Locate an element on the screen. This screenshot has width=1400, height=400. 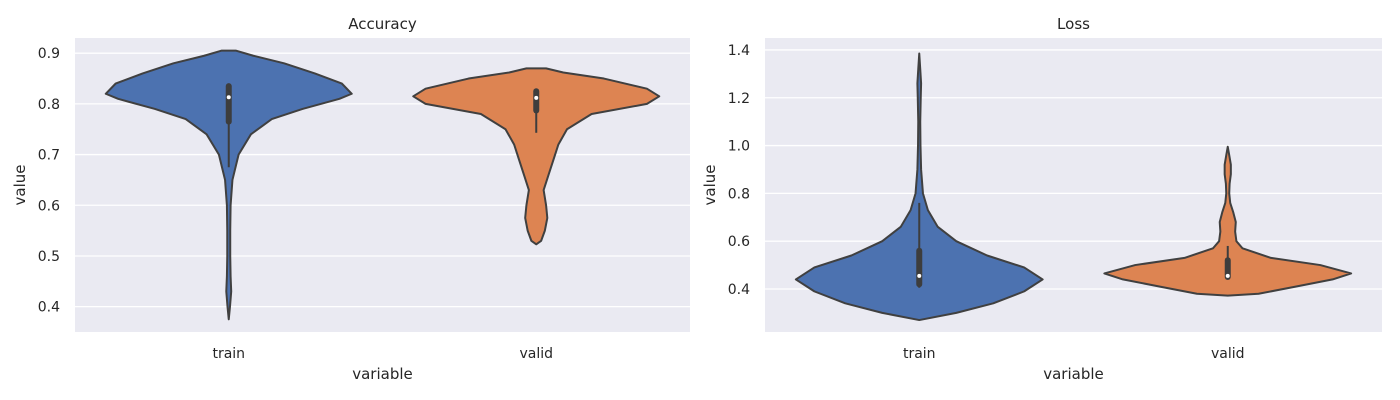
y-tick-label: 1.2 is located at coordinates (739, 99).